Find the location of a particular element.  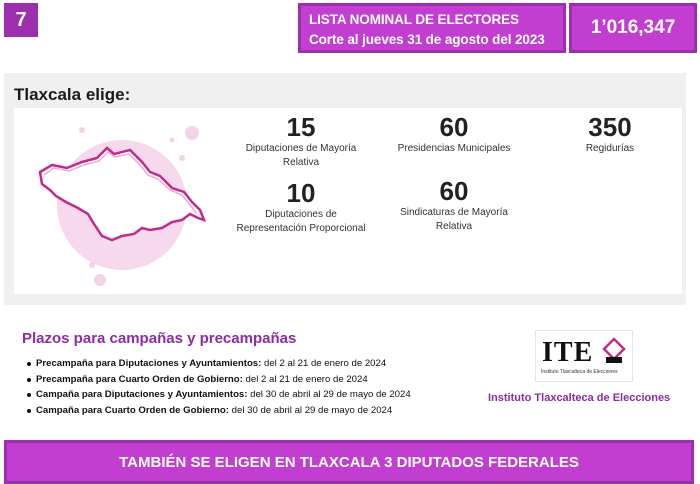

stat-label: Diputaciones de Mayoría is located at coordinates (301, 148).